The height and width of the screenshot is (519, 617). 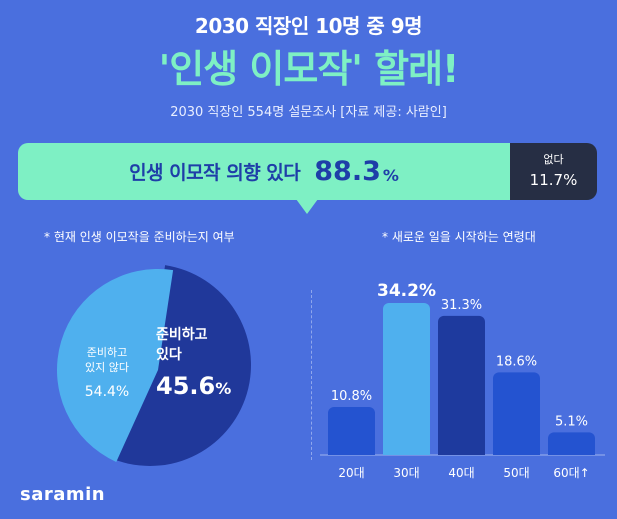 What do you see at coordinates (182, 345) in the screenshot?
I see `pie-preparing-label: 준비하고 있다` at bounding box center [182, 345].